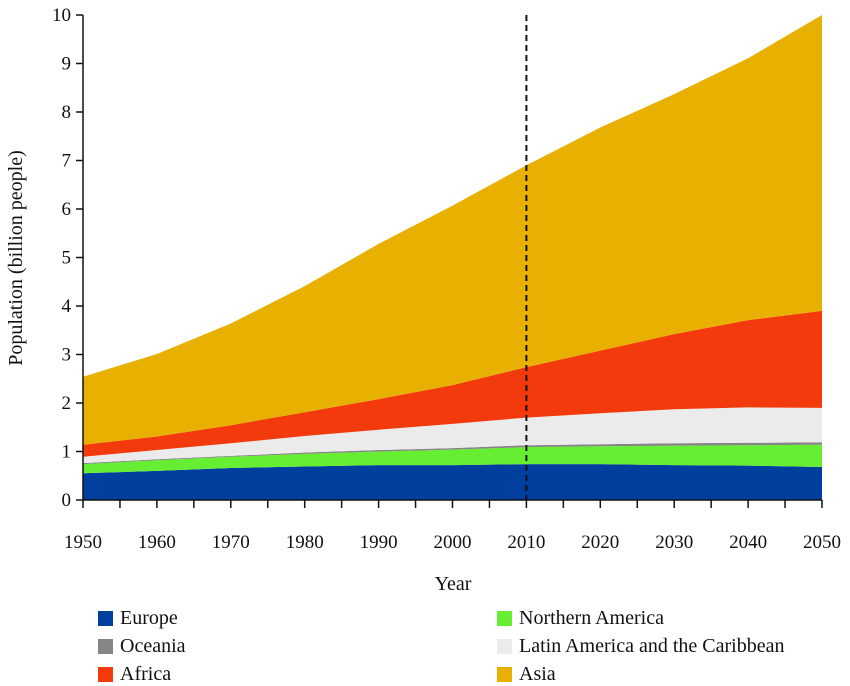 This screenshot has width=850, height=686. I want to click on y-tick-label: 8, so click(67, 112).